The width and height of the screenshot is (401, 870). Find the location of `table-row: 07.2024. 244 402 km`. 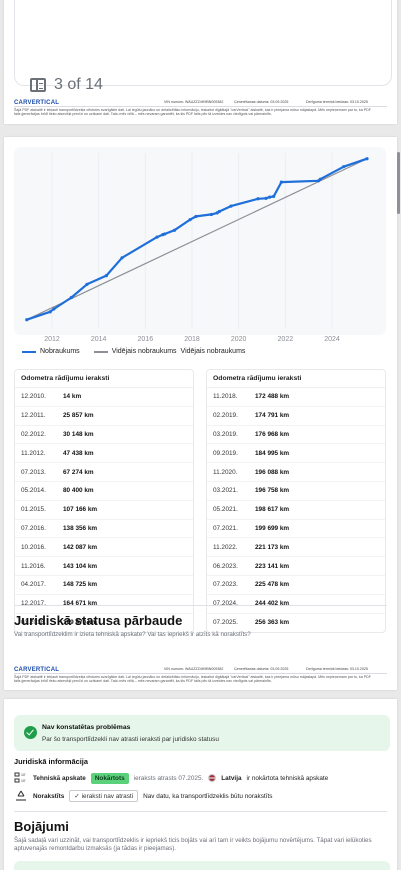

table-row: 07.2024. 244 402 km is located at coordinates (296, 604).